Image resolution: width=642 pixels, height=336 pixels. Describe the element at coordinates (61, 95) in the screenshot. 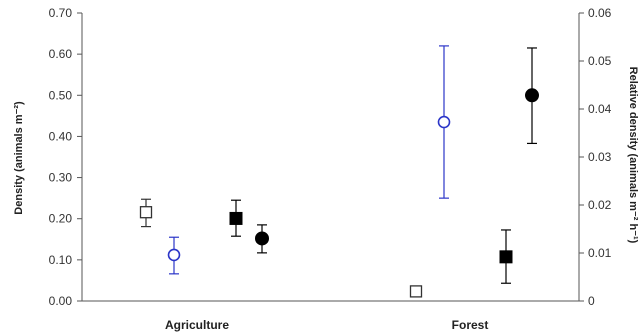

I see `y-tick-label: 0.50` at that location.